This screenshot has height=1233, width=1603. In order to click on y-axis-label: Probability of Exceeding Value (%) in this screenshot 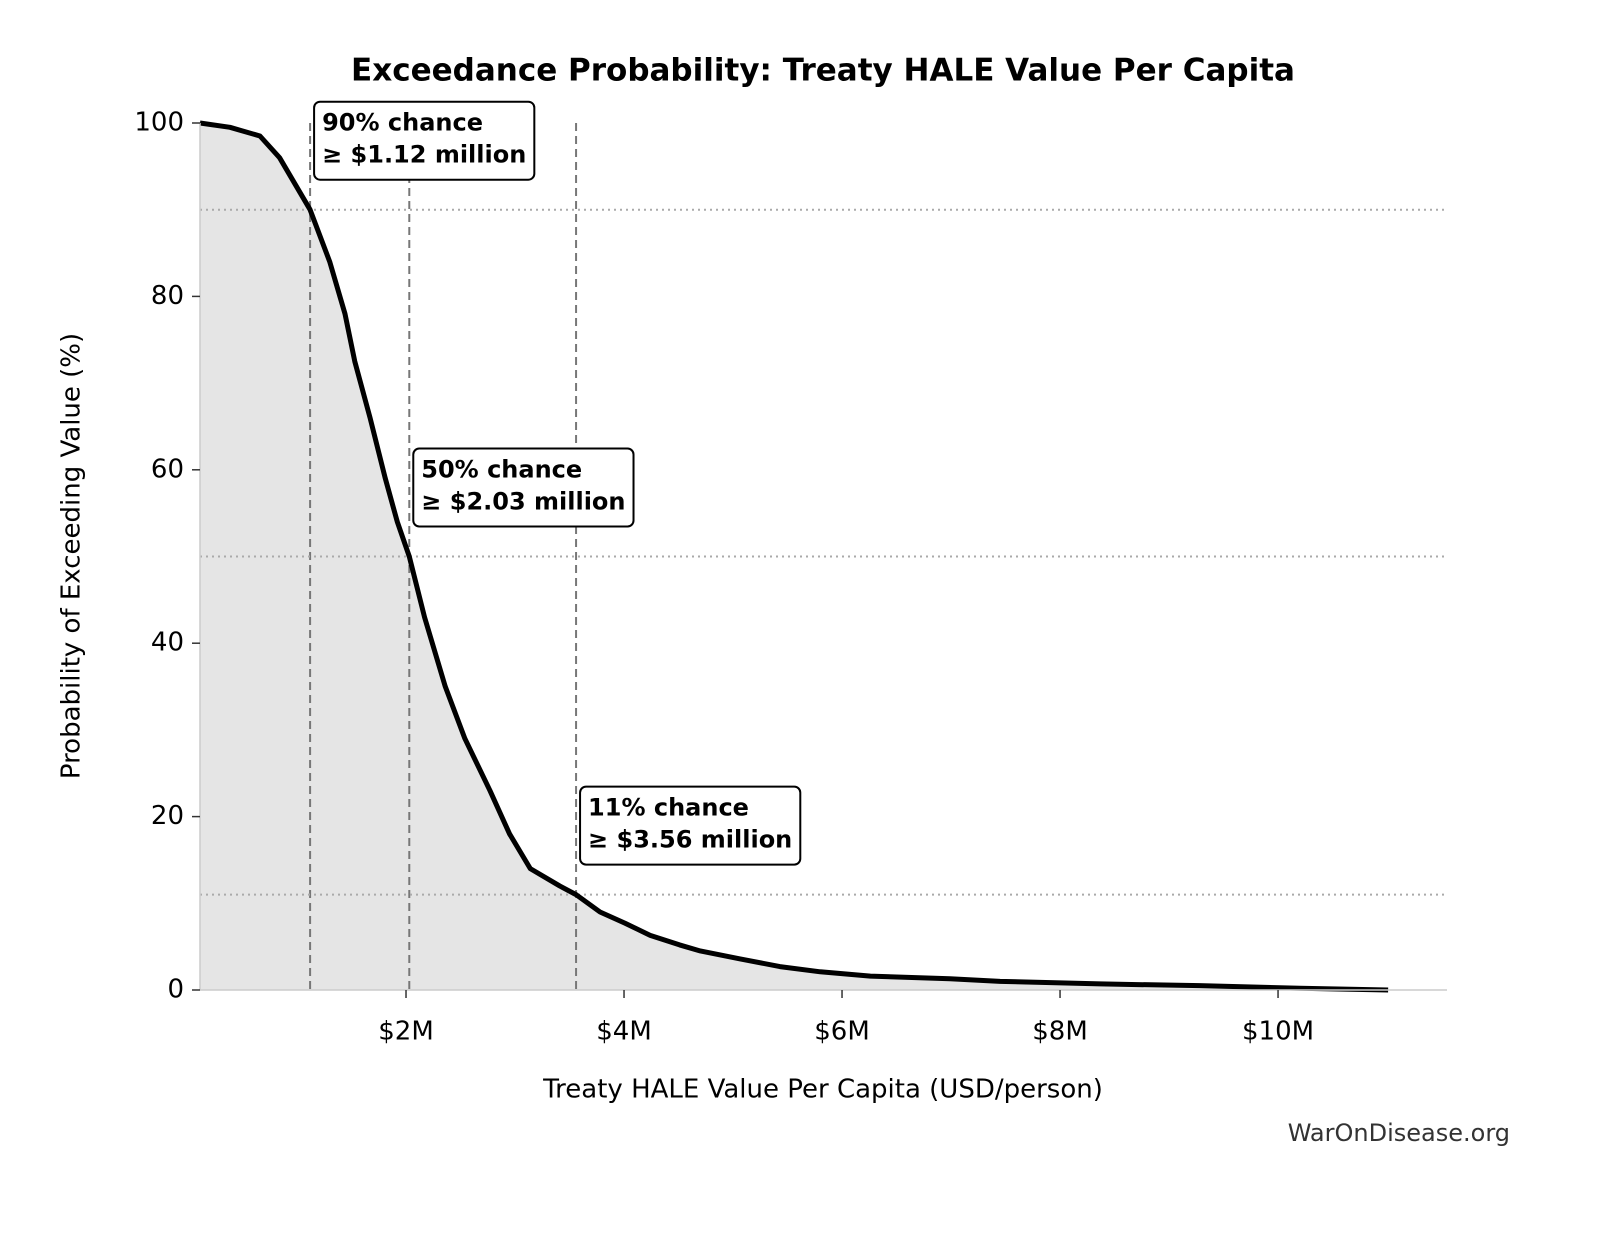, I will do `click(72, 556)`.